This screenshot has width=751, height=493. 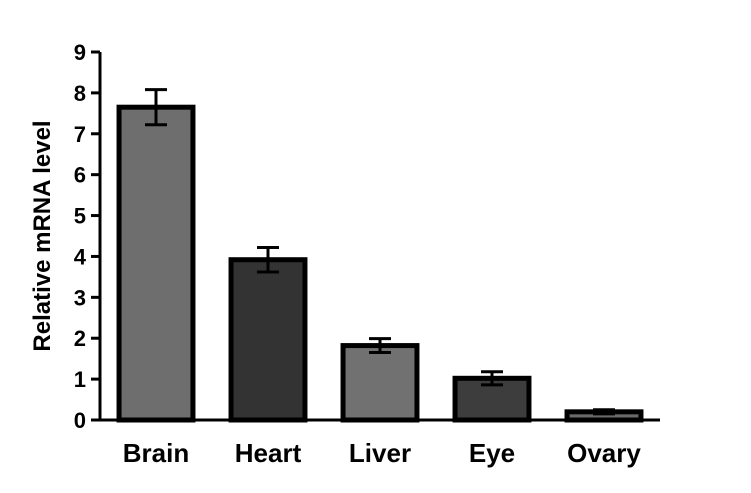 I want to click on y-tick-label: 0, so click(x=80, y=420).